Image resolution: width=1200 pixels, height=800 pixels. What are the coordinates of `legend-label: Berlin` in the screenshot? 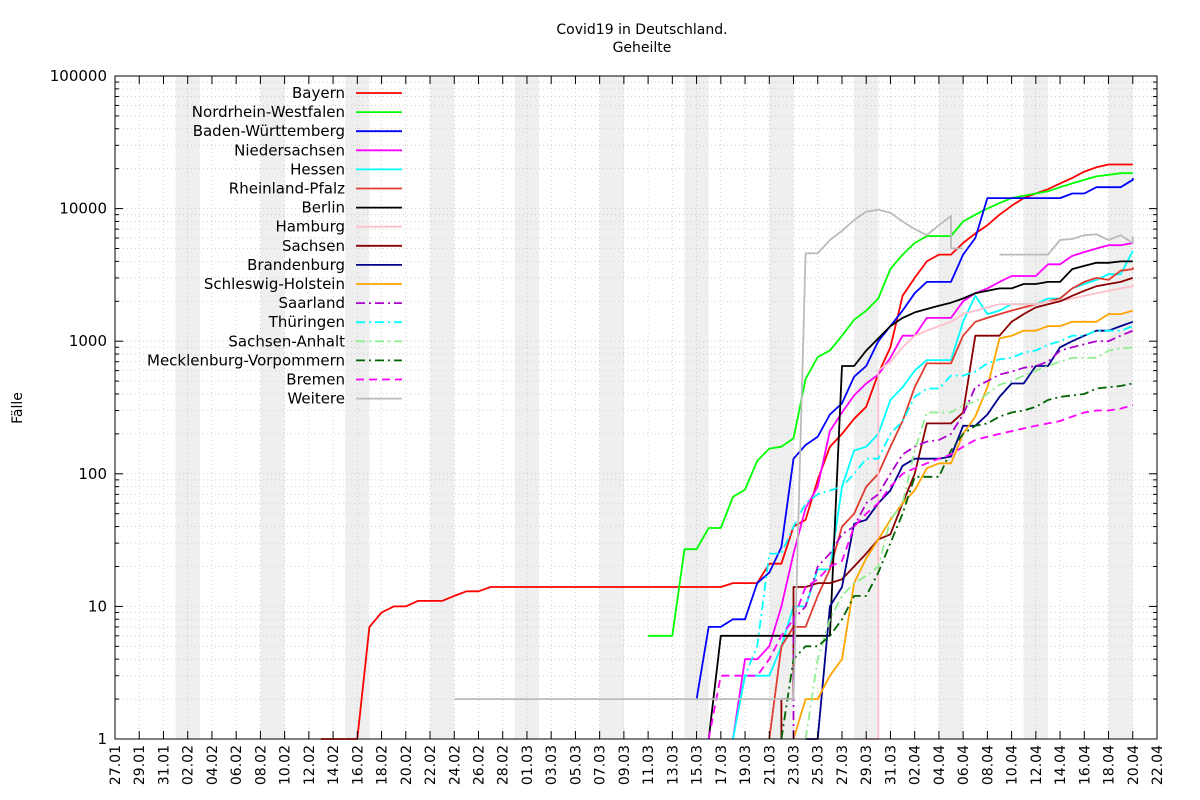 It's located at (323, 208).